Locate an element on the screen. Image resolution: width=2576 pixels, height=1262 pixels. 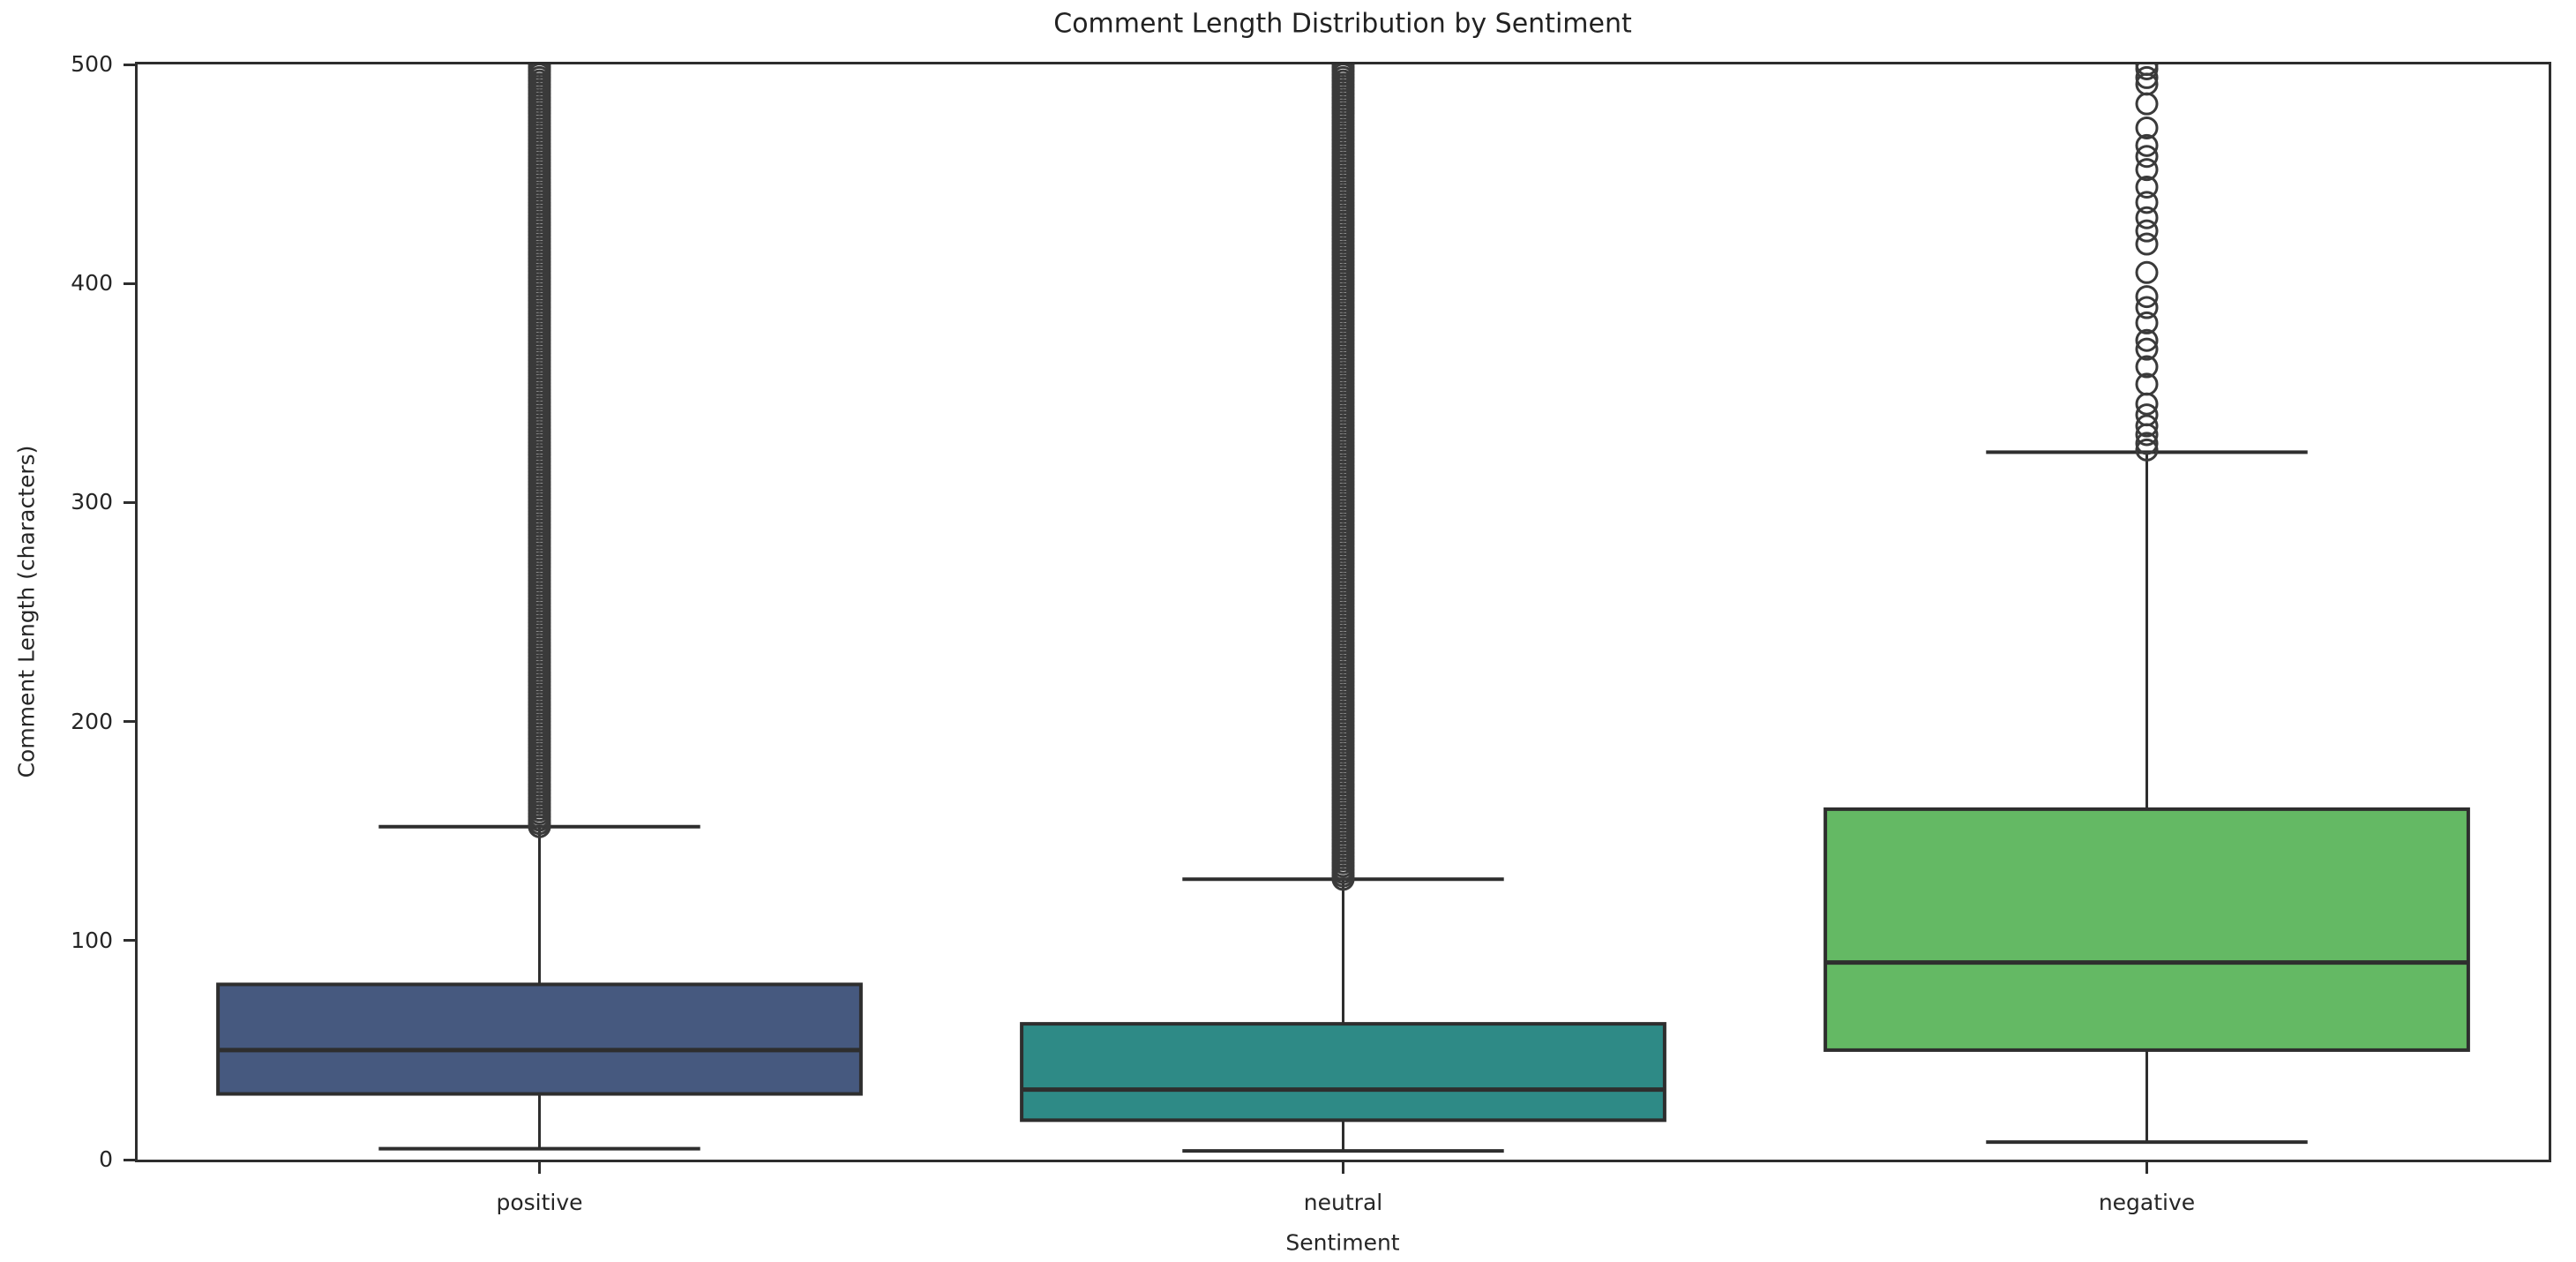
y-tick-label: 300 is located at coordinates (92, 502).